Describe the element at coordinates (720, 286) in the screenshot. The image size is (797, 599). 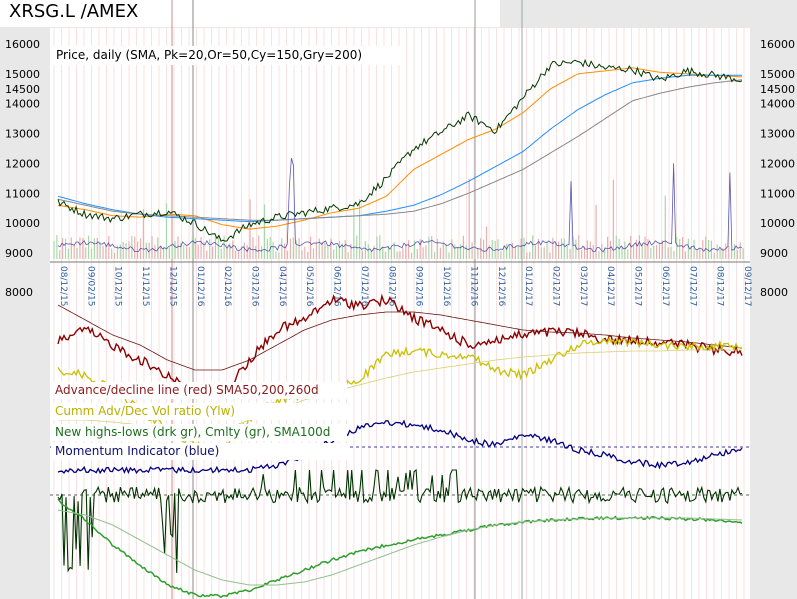
I see `x-tick-label: 08/12/17` at that location.